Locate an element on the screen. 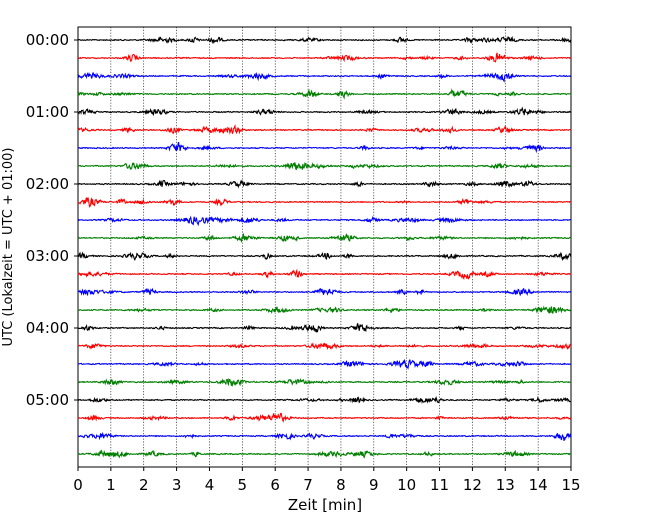  y-tick-label: 03:00 is located at coordinates (47, 256).